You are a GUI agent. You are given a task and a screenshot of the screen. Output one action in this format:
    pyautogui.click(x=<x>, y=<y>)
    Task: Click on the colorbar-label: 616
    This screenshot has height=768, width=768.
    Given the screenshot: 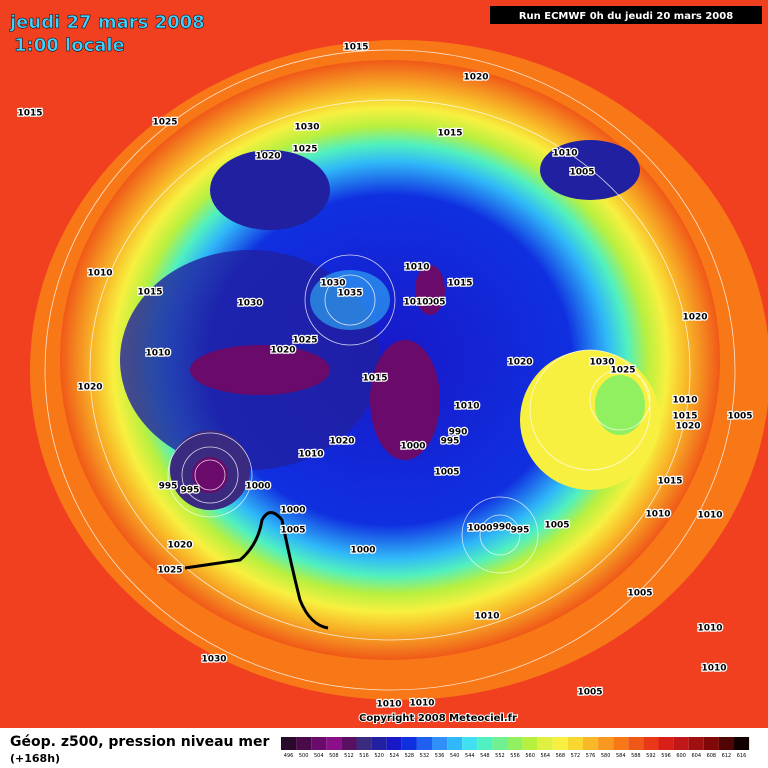 What is the action you would take?
    pyautogui.click(x=742, y=756)
    